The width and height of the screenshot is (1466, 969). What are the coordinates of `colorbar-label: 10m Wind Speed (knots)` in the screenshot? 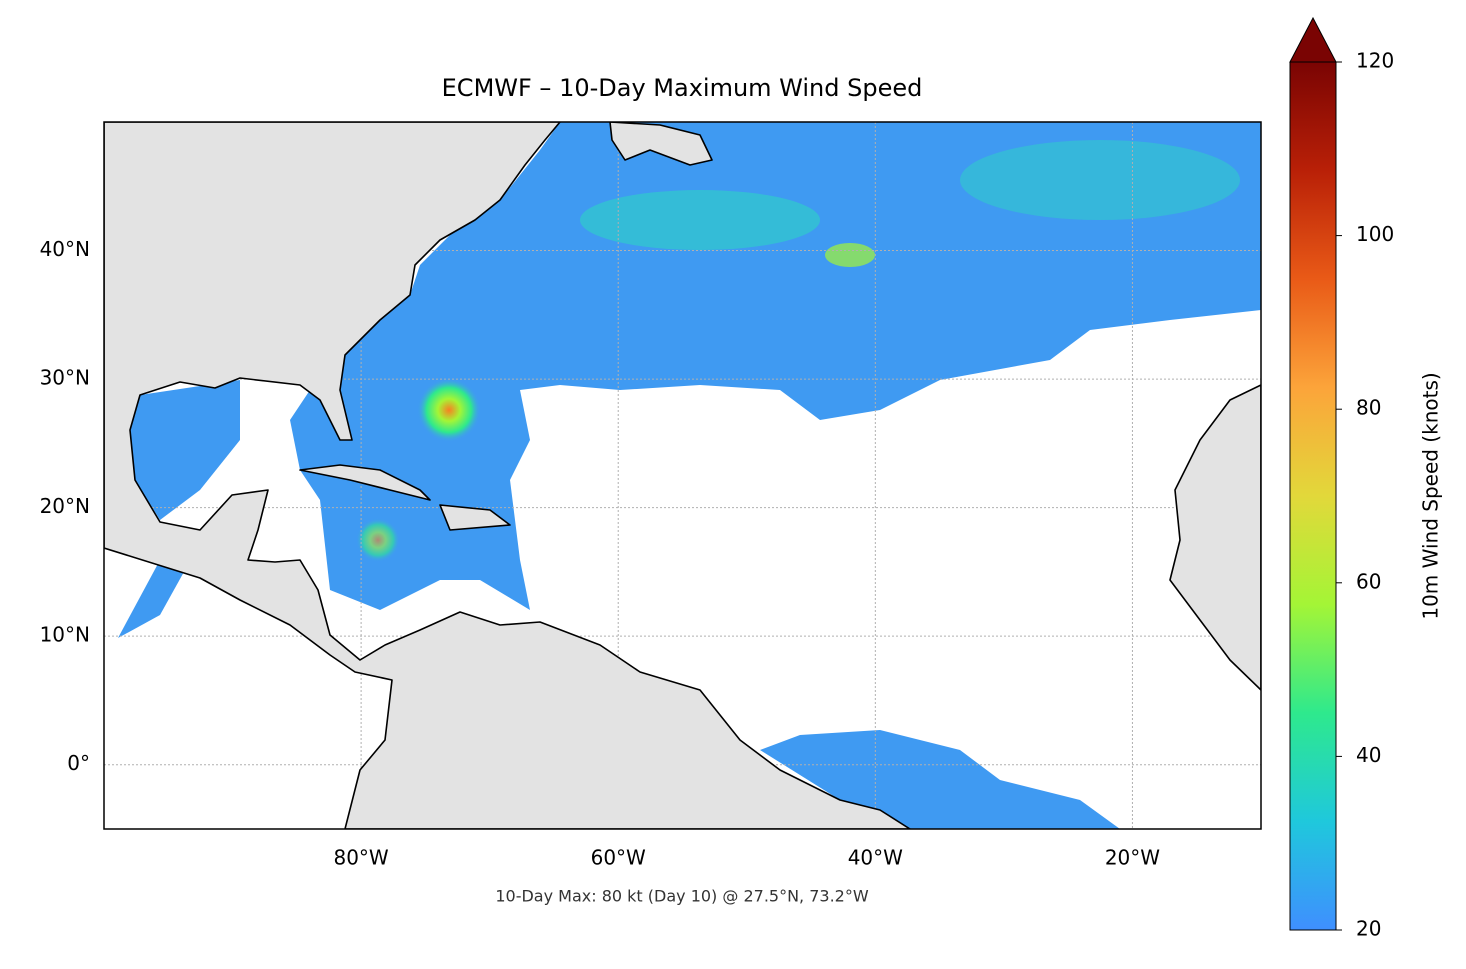 It's located at (1431, 495).